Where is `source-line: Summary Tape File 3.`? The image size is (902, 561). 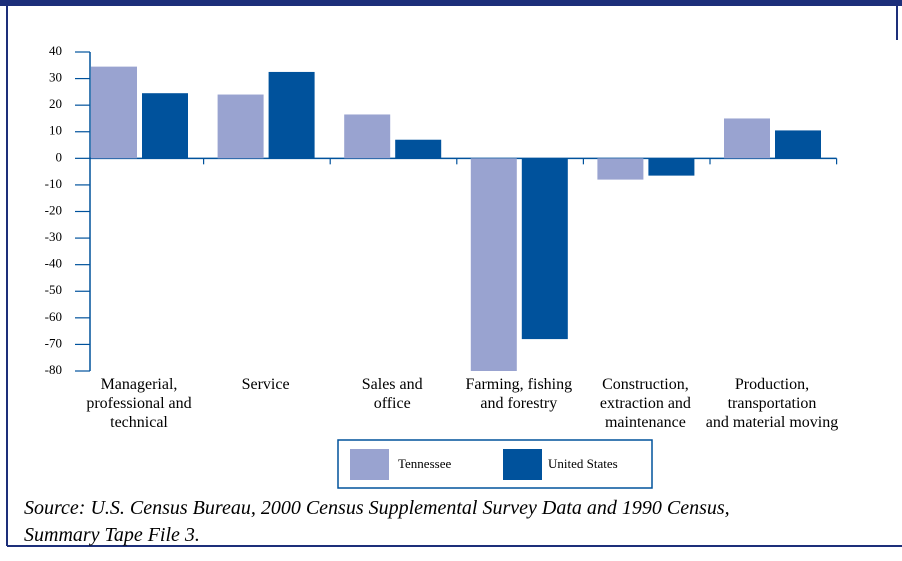
source-line: Summary Tape File 3. is located at coordinates (112, 535).